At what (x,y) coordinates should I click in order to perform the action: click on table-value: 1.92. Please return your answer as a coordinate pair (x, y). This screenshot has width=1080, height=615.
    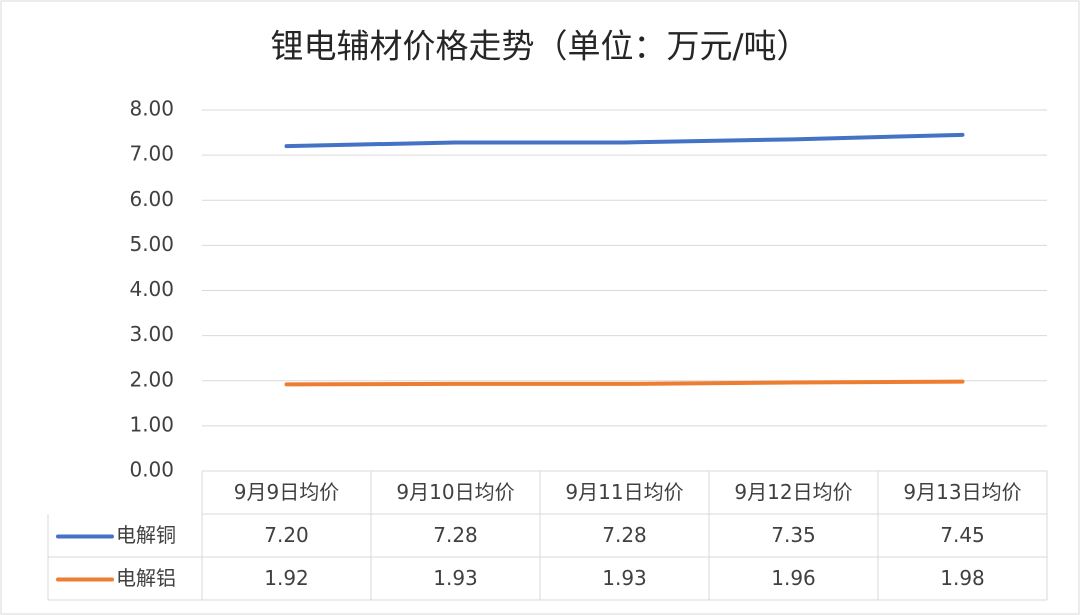
    Looking at the image, I should click on (286, 578).